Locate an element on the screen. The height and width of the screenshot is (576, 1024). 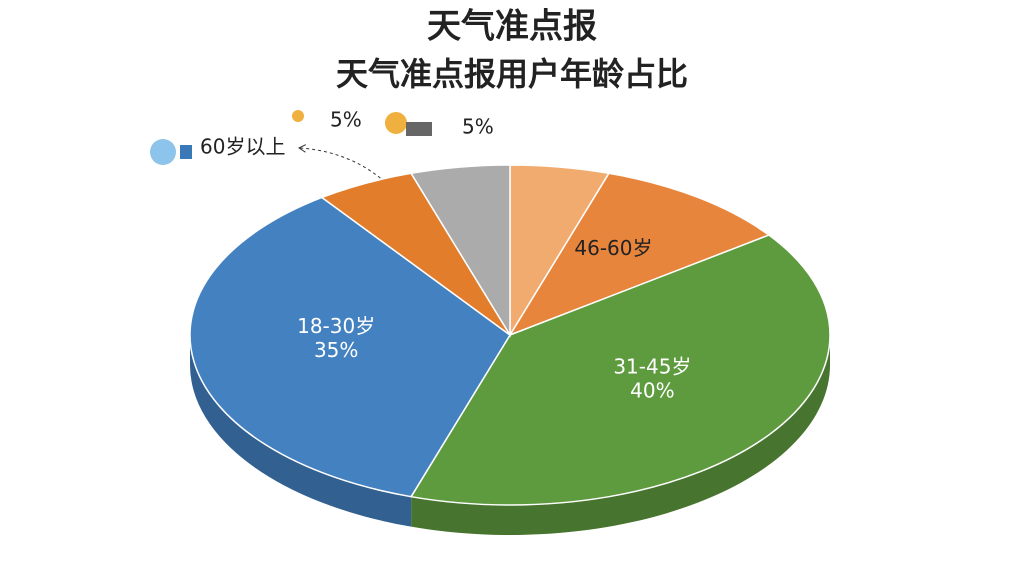
data-label: 35% is located at coordinates (336, 350).